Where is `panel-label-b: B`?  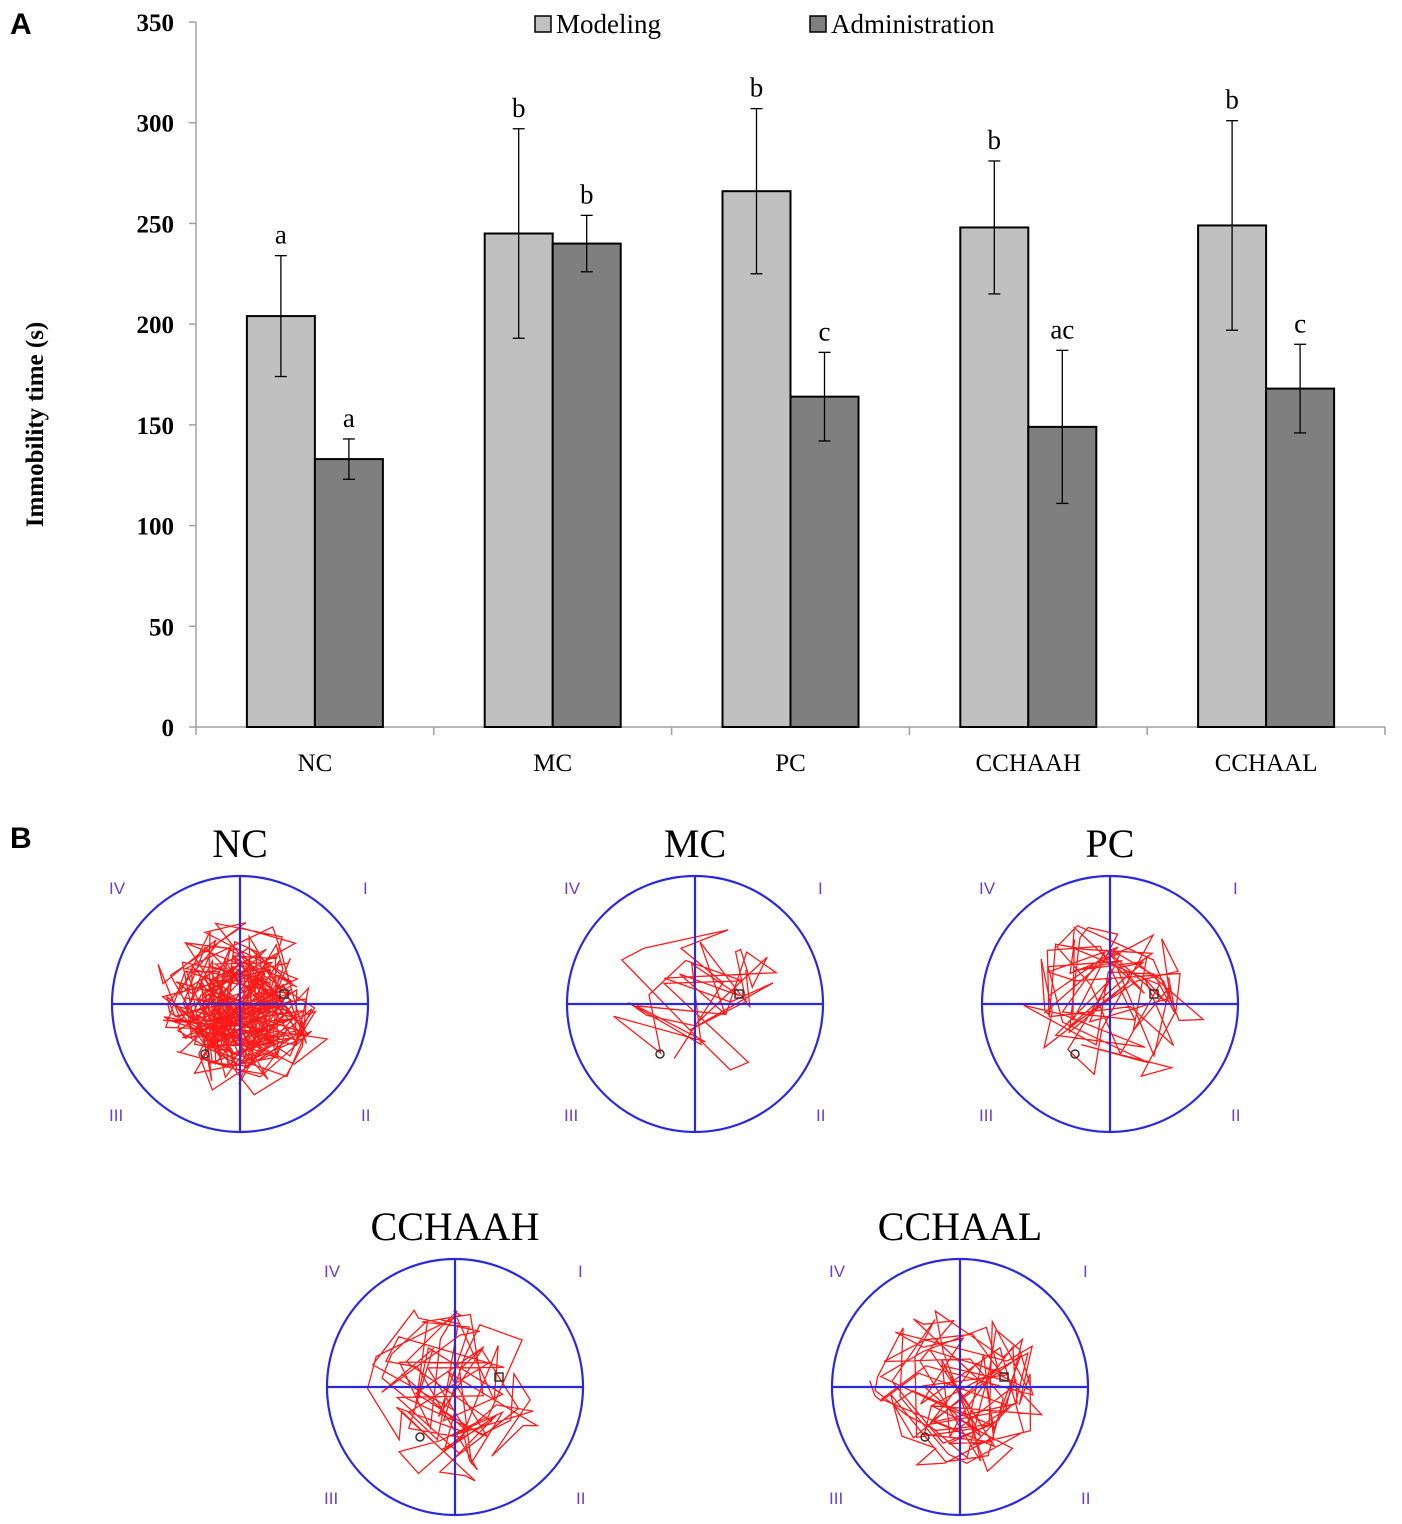
panel-label-b: B is located at coordinates (21, 838).